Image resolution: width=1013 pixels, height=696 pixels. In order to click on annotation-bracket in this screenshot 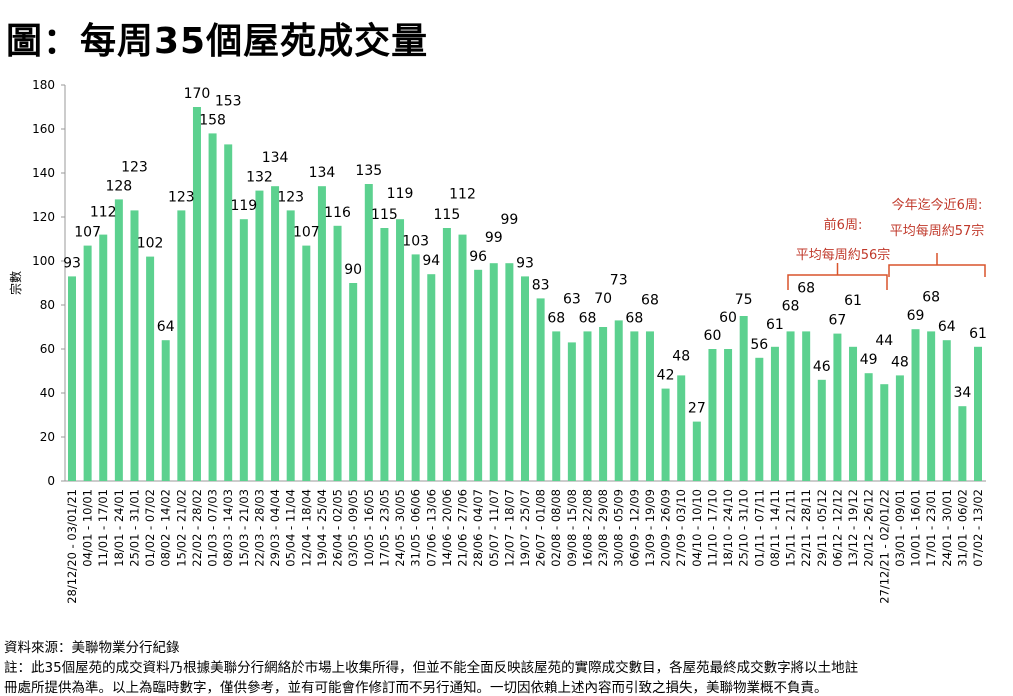, I will do `click(837, 276)`.